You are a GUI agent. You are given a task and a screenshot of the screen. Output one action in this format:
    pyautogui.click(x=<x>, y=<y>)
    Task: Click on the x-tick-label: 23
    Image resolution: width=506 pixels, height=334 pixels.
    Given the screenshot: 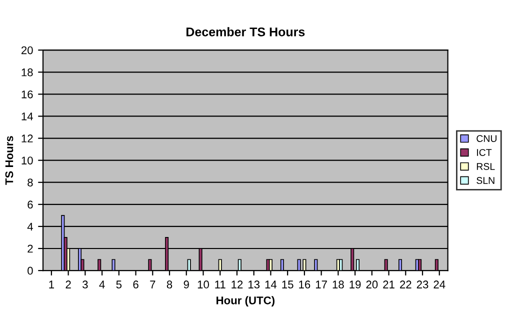 What is the action you would take?
    pyautogui.click(x=422, y=284)
    